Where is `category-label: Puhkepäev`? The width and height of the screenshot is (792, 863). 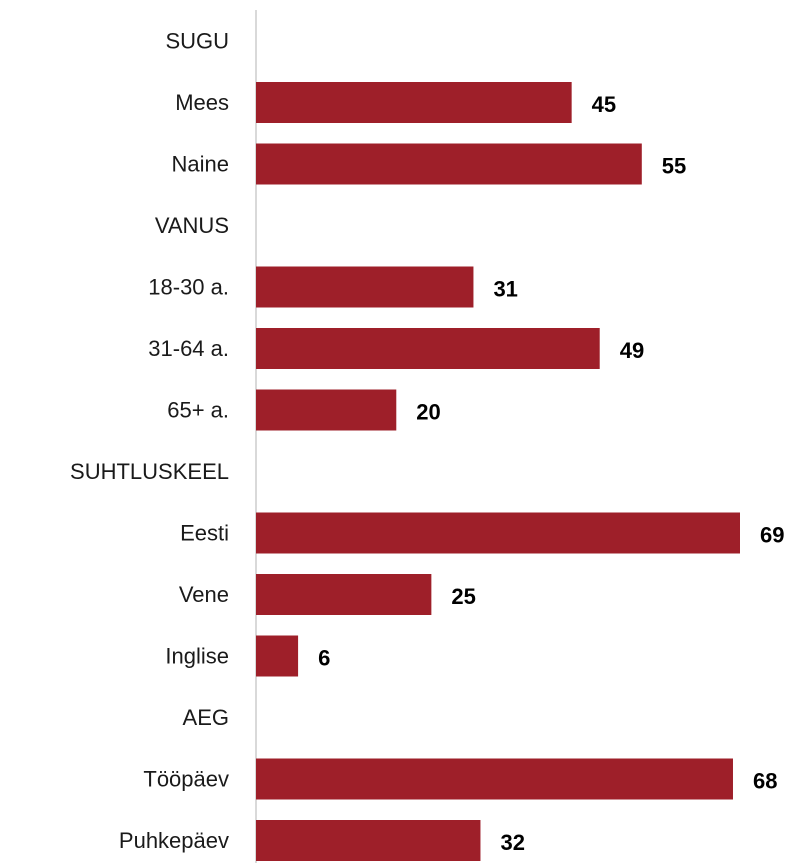
category-label: Puhkepäev is located at coordinates (174, 840).